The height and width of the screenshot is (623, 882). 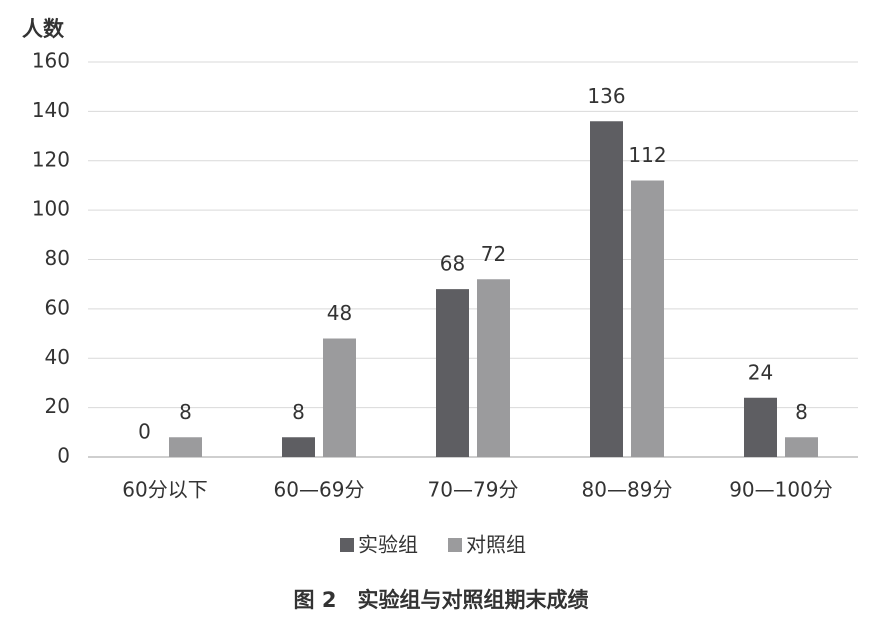 I want to click on y-tick-label: 120, so click(x=51, y=159).